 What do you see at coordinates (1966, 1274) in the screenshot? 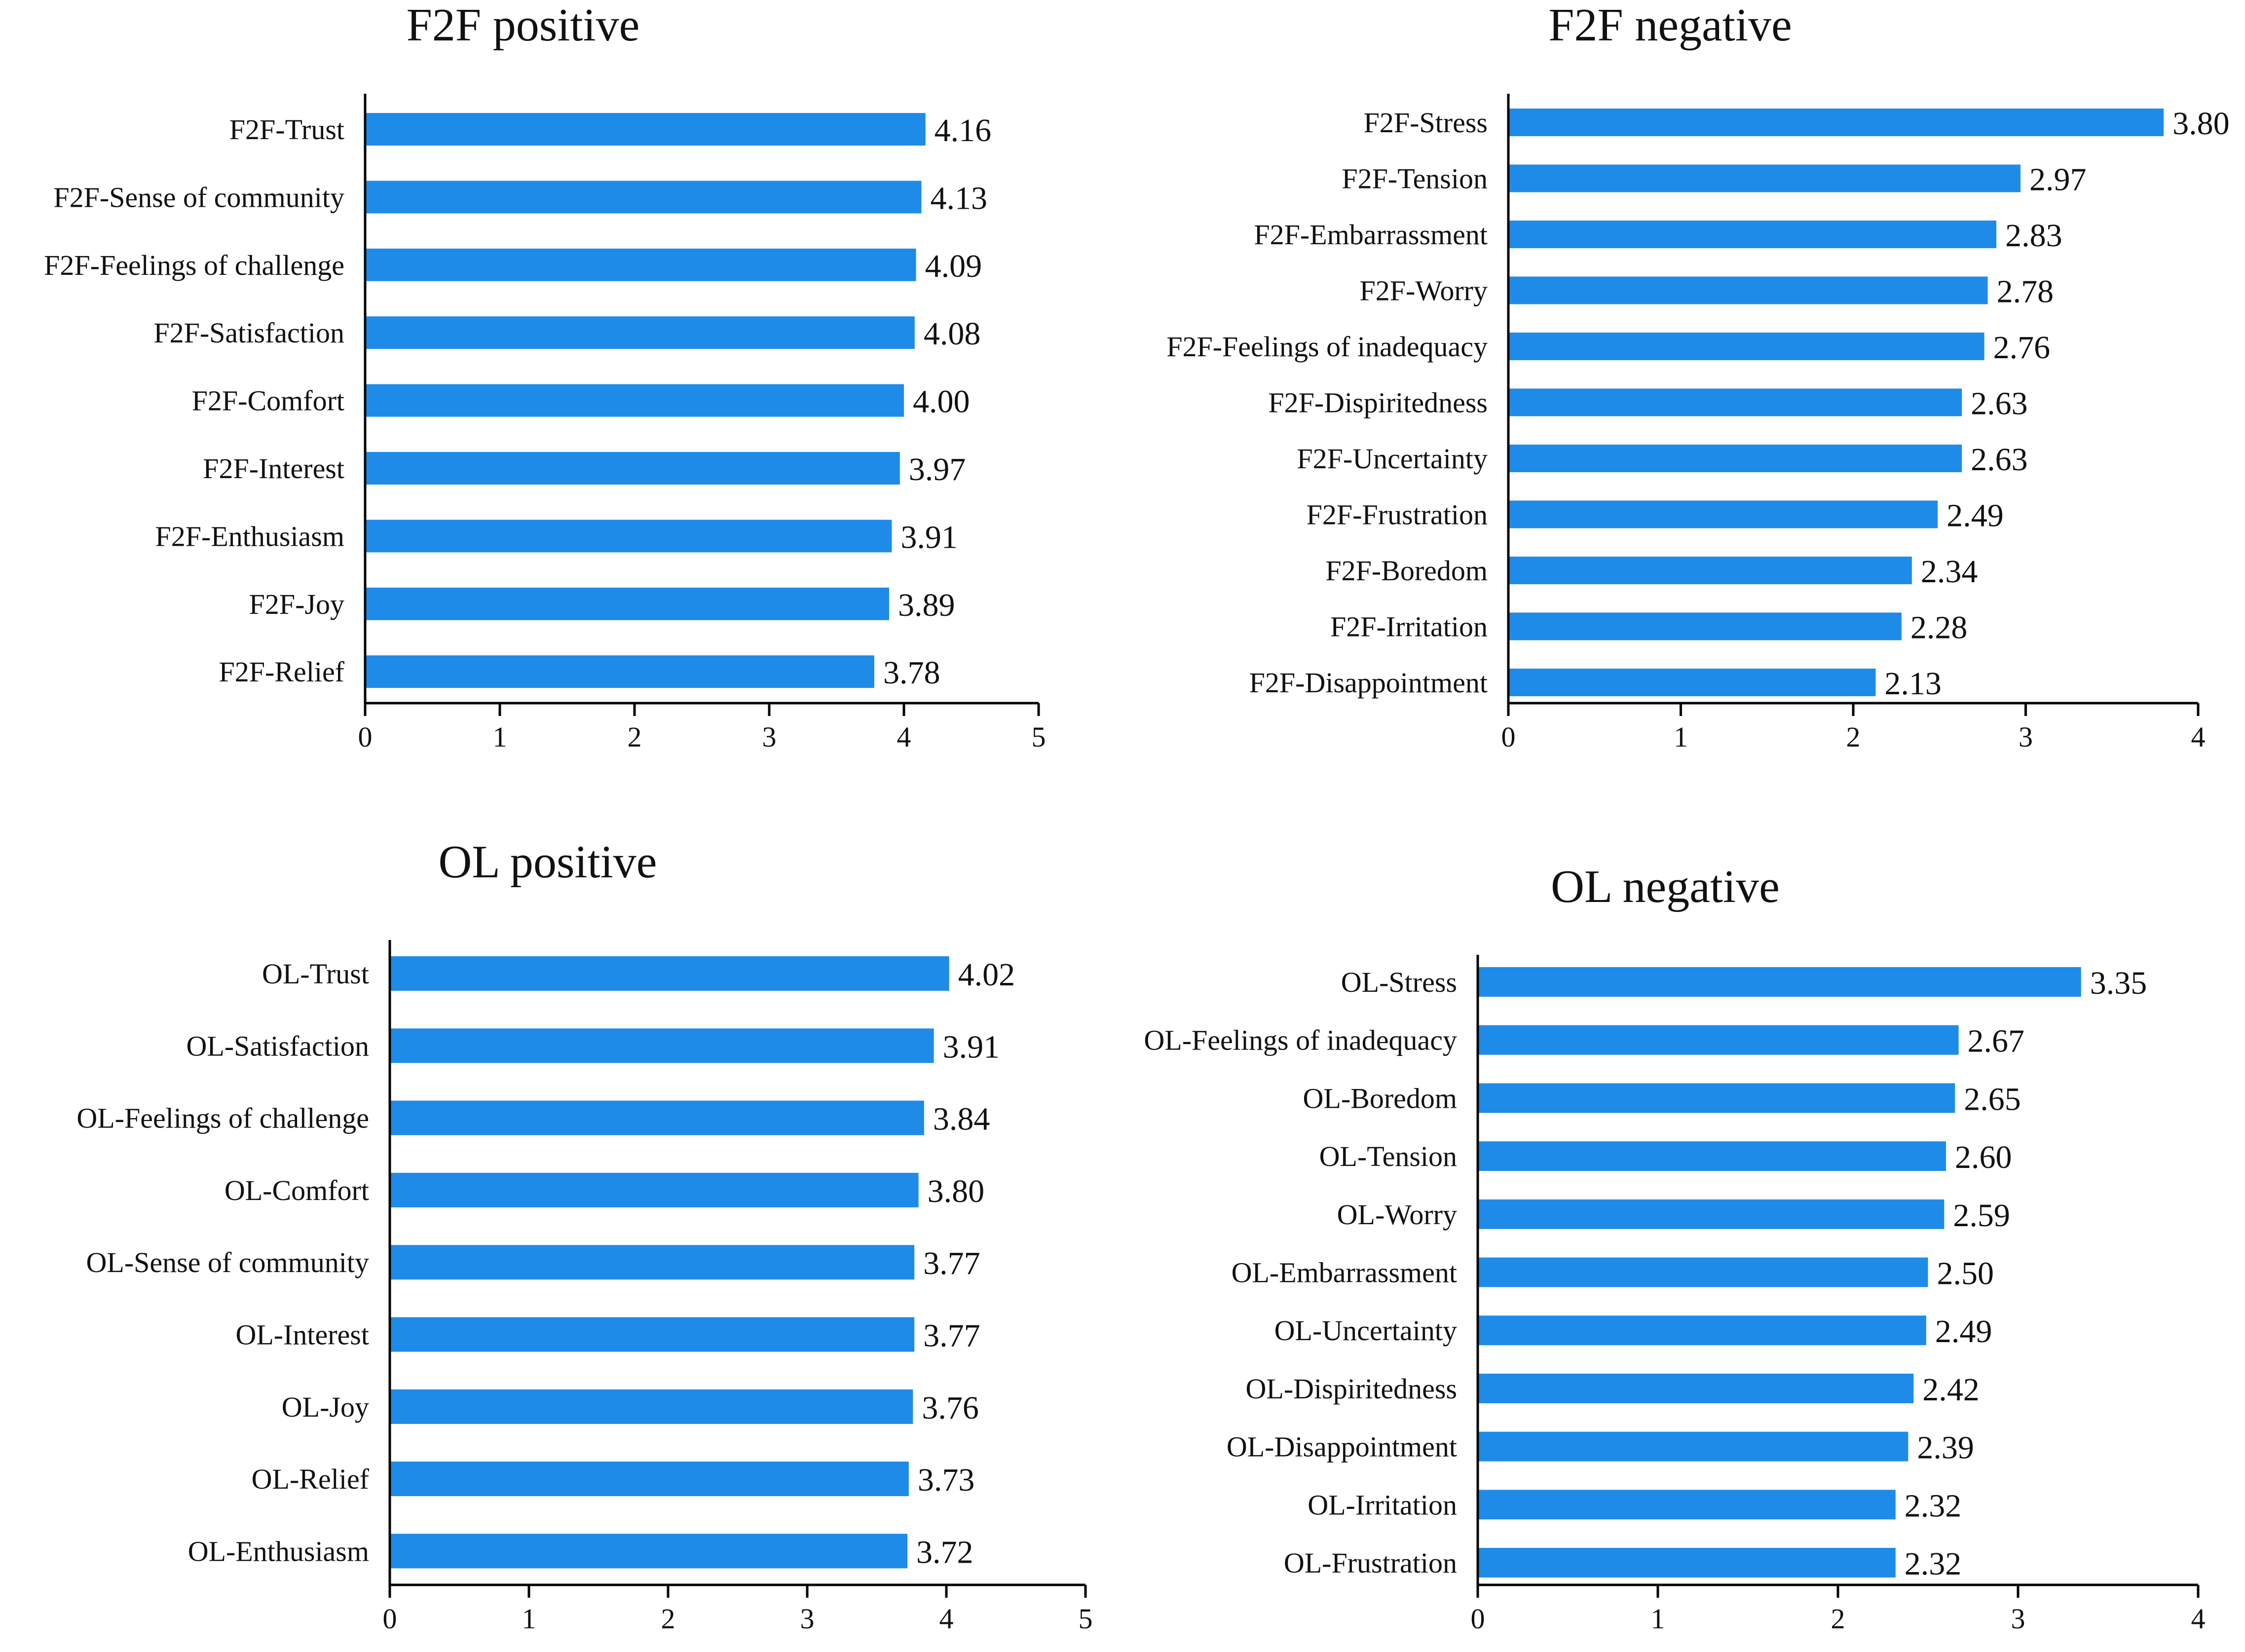
I see `data-label: 2.50` at bounding box center [1966, 1274].